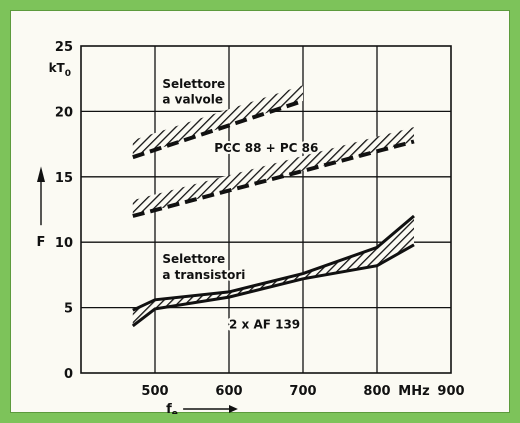 The height and width of the screenshot is (423, 520). What do you see at coordinates (413, 391) in the screenshot?
I see `x-unit-label: MHz` at bounding box center [413, 391].